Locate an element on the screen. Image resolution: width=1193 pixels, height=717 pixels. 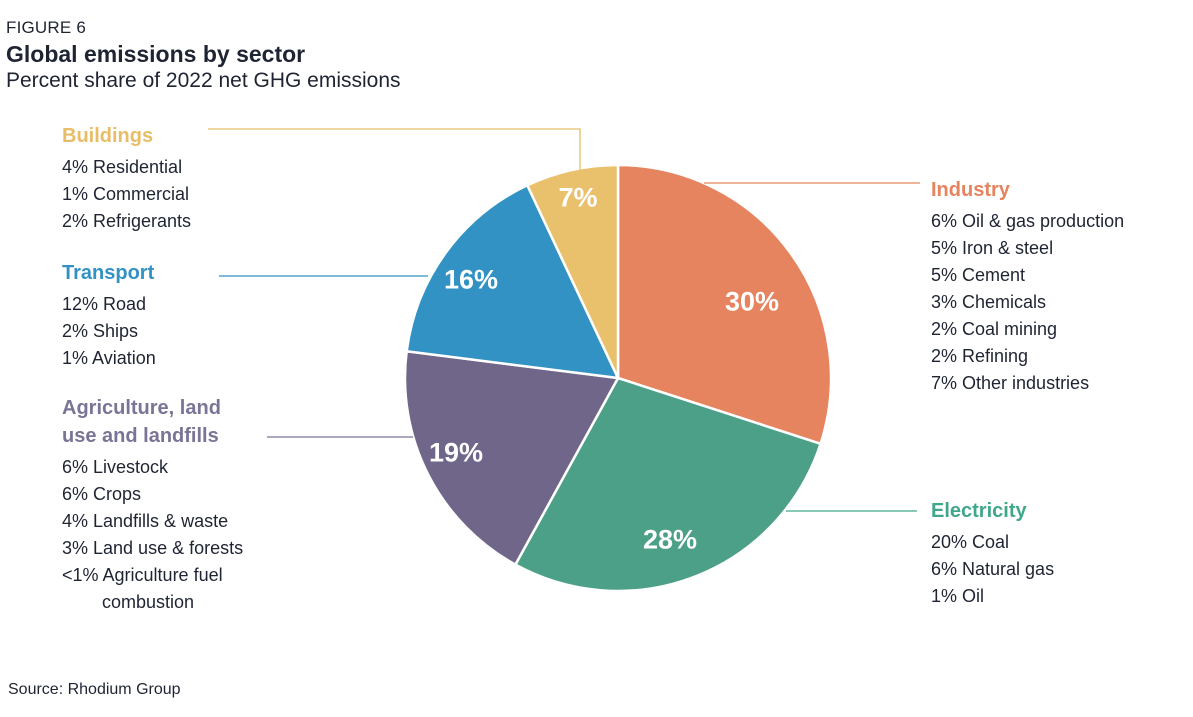
legend-title-industry: Industry is located at coordinates (970, 190).